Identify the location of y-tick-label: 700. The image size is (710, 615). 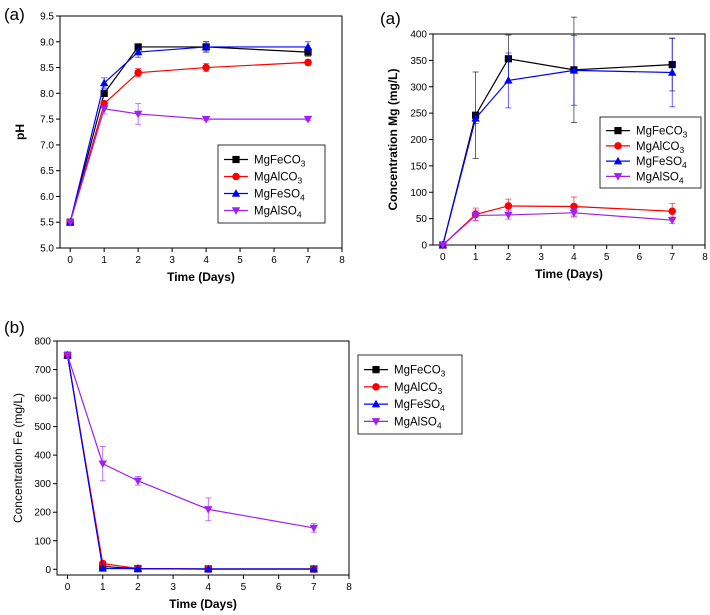
(42, 370).